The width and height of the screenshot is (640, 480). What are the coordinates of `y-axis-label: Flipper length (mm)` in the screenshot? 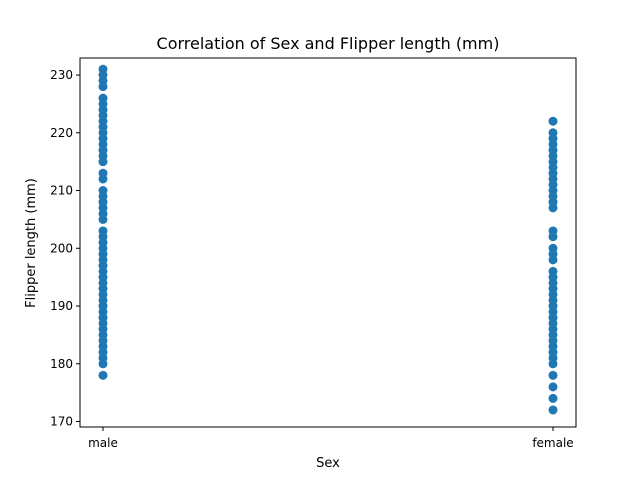 It's located at (31, 243).